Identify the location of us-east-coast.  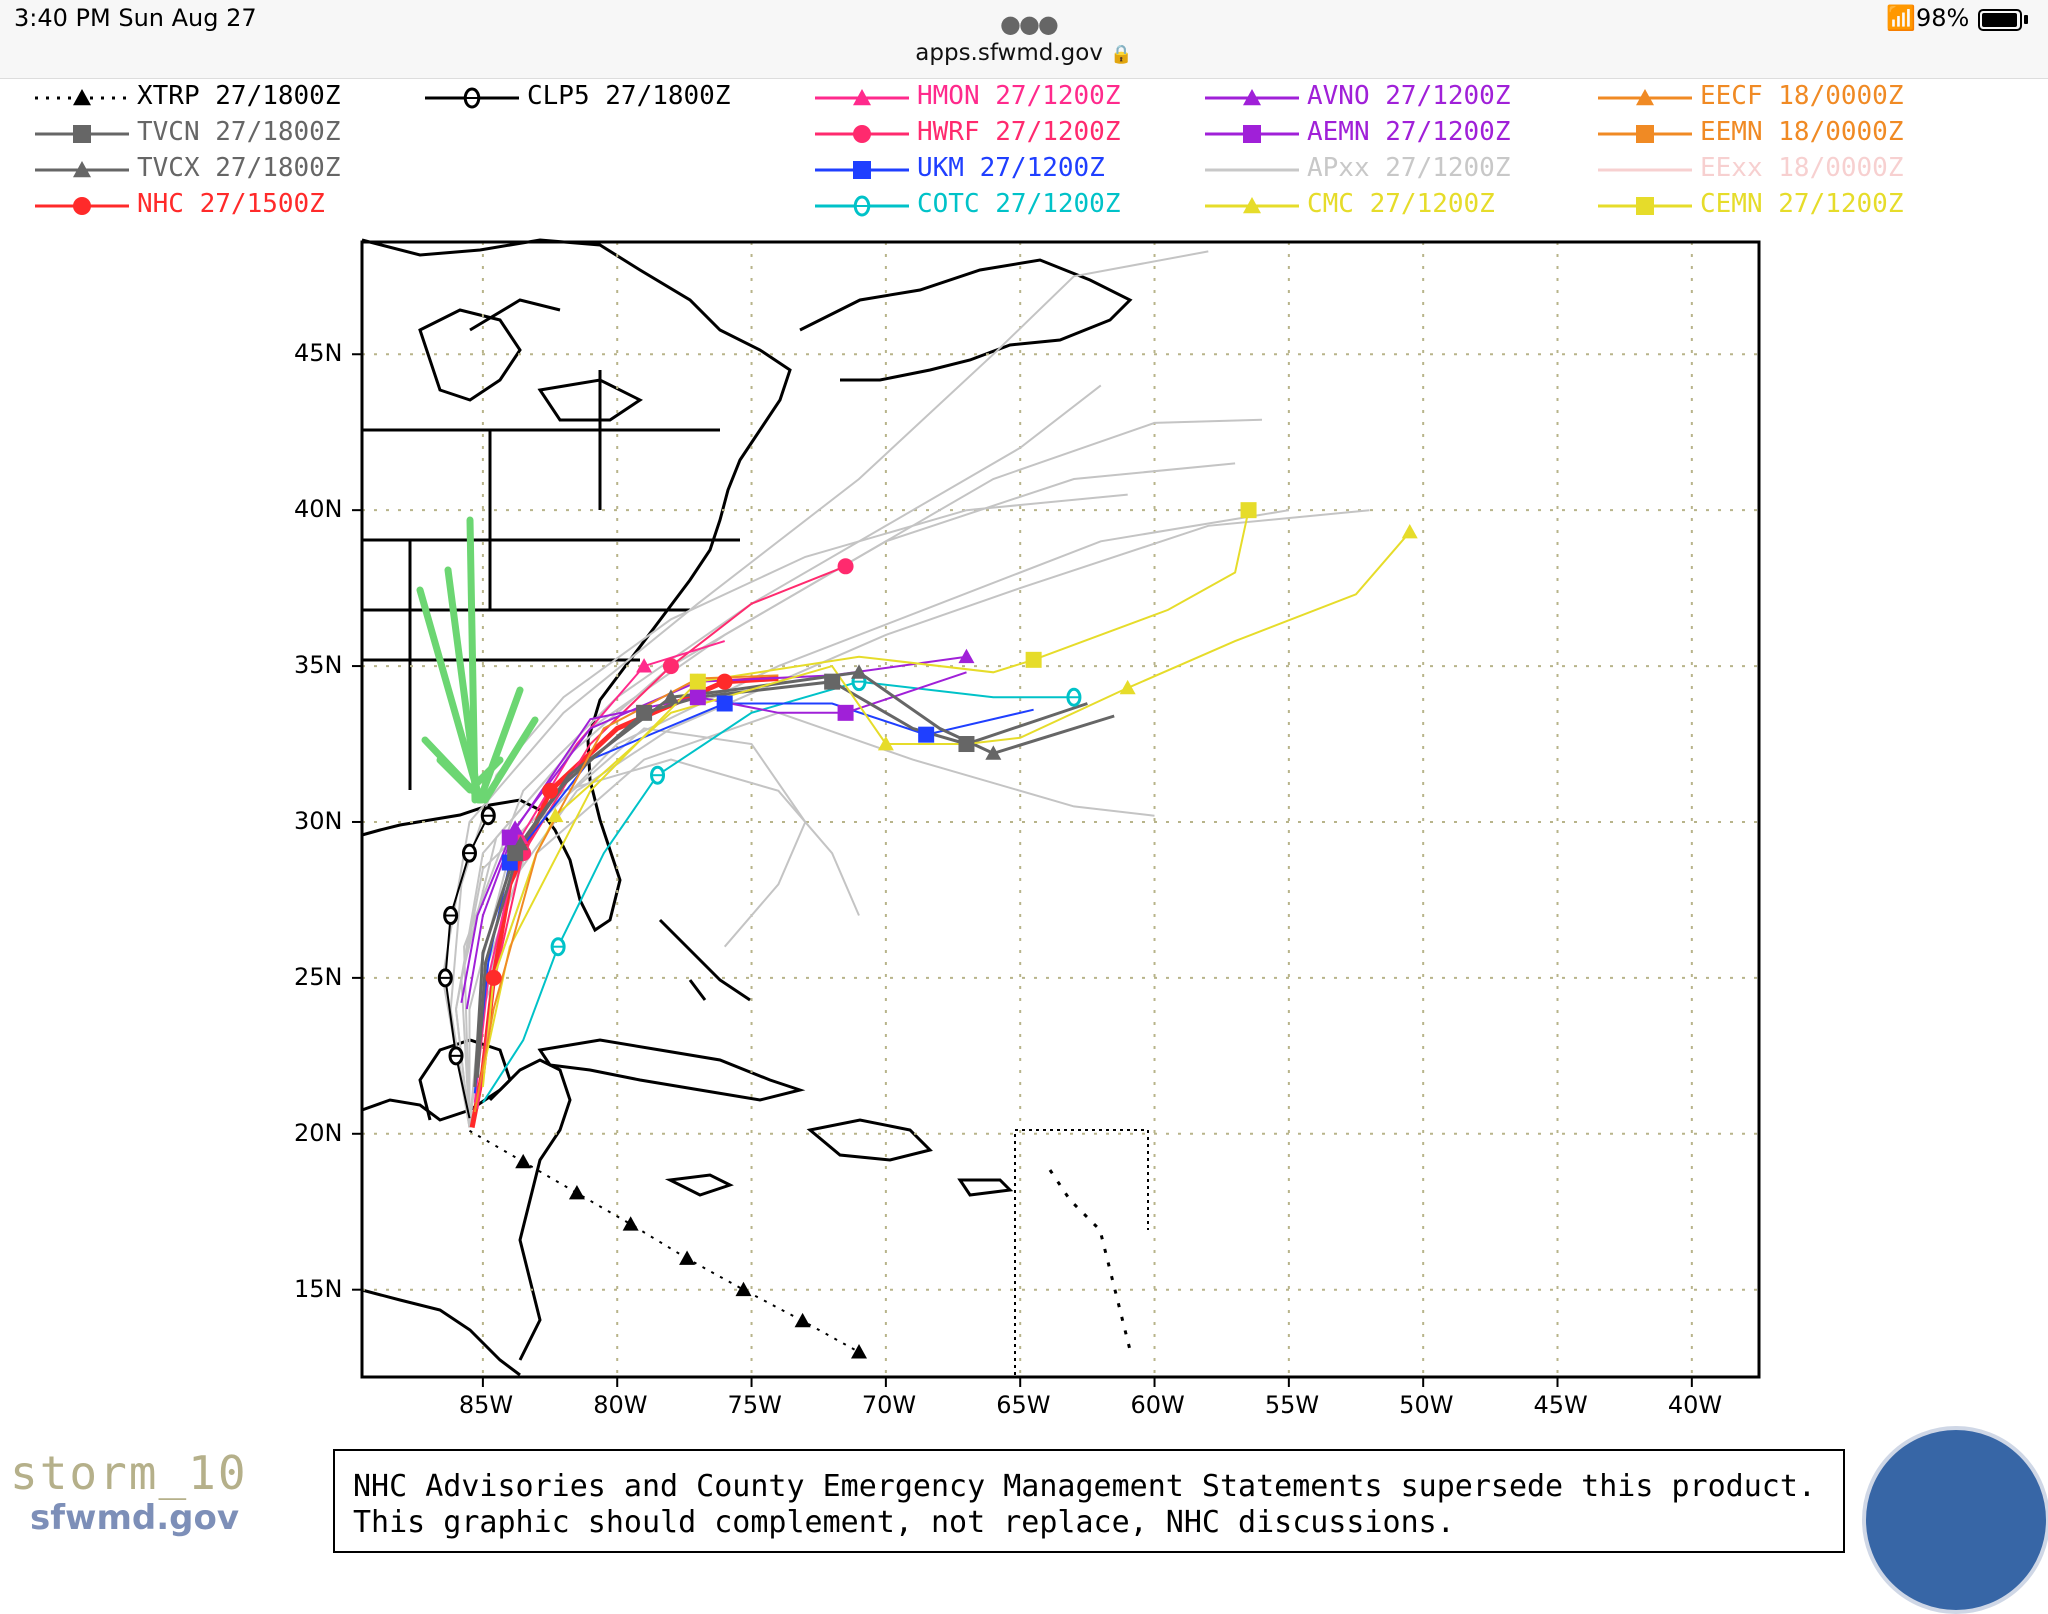
(576, 585).